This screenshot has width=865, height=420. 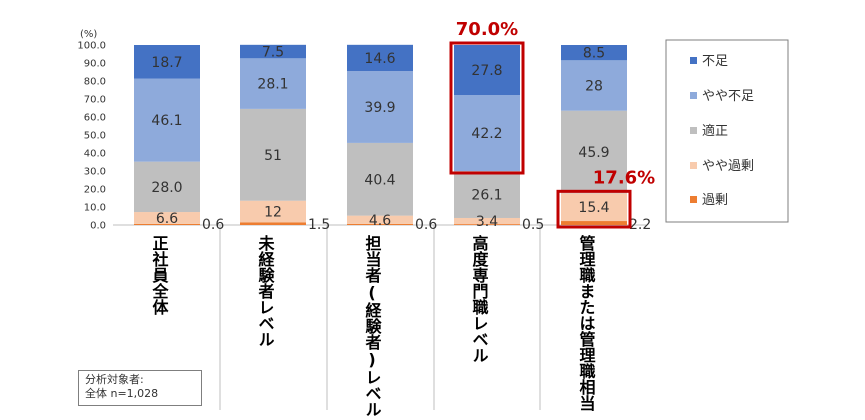 What do you see at coordinates (95, 118) in the screenshot?
I see `y-tick-label: 60.0` at bounding box center [95, 118].